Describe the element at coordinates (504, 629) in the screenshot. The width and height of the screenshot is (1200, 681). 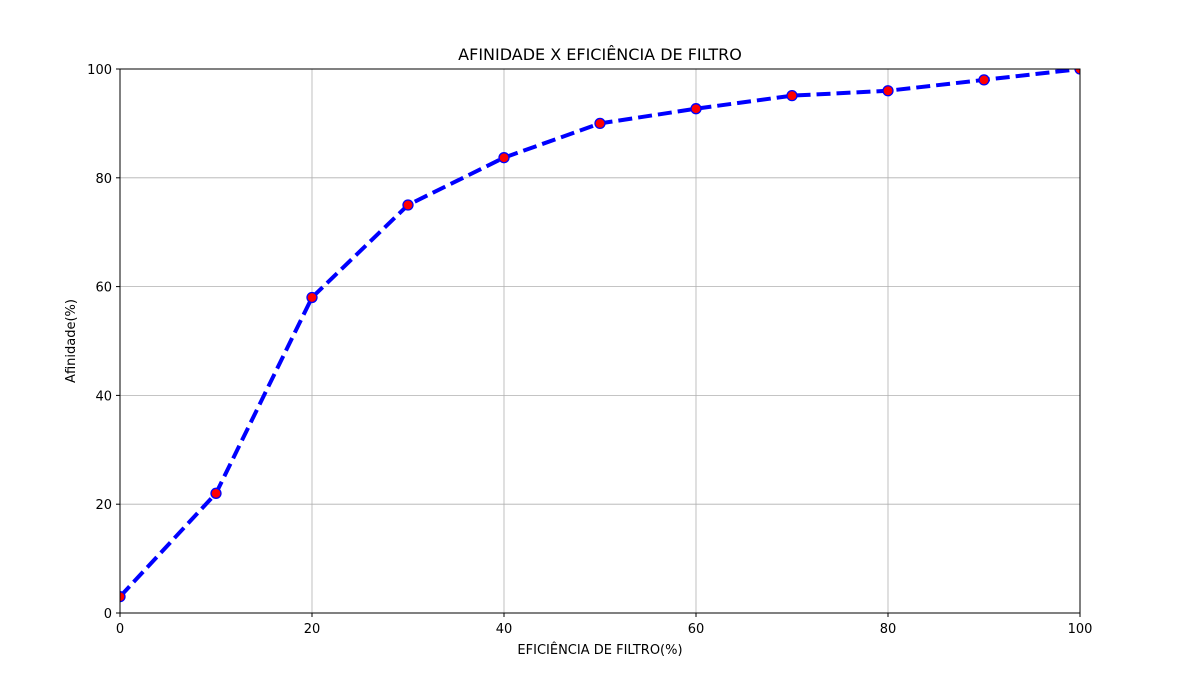
I see `x-tick-label: 40` at that location.